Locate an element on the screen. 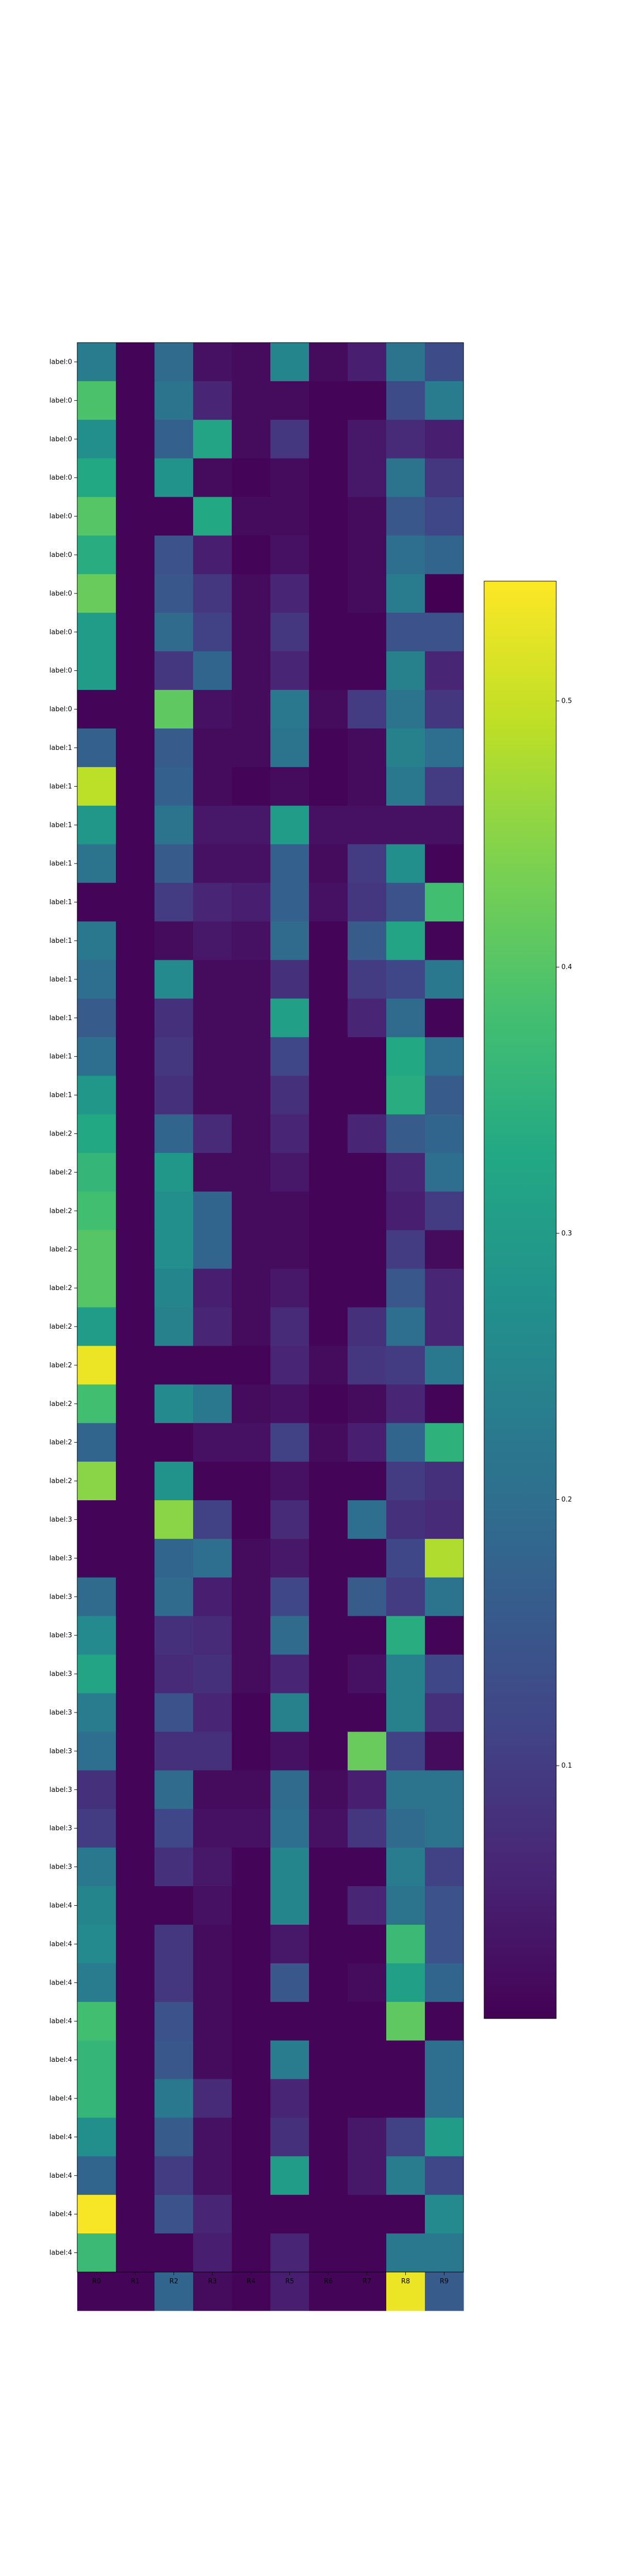 This screenshot has height=2576, width=618. x-tick-label: R4 is located at coordinates (251, 2281).